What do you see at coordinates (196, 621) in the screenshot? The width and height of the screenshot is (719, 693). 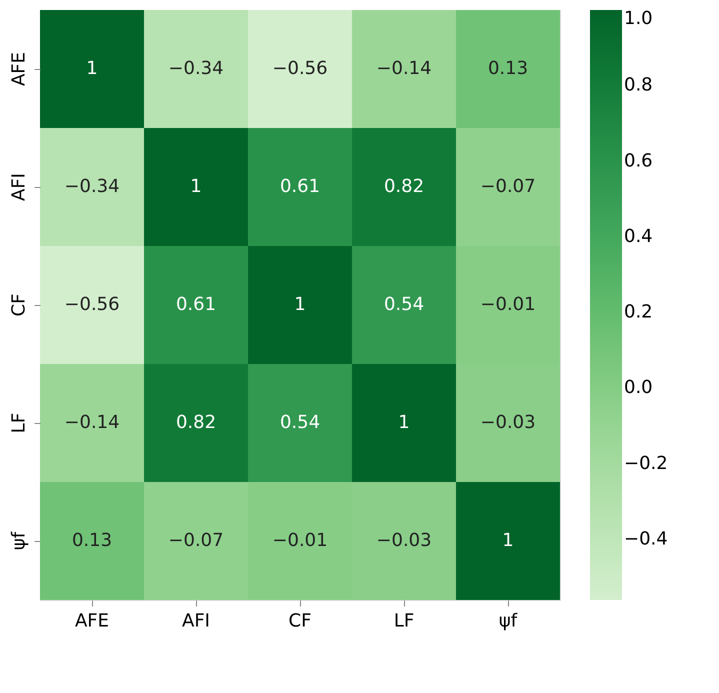 I see `x-tick-label: AFI` at bounding box center [196, 621].